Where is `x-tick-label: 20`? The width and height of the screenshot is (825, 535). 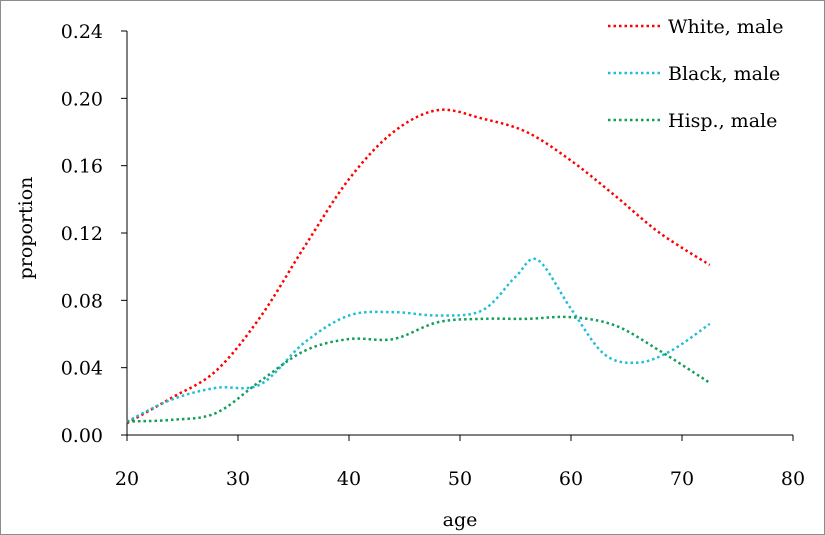
x-tick-label: 20 is located at coordinates (127, 479).